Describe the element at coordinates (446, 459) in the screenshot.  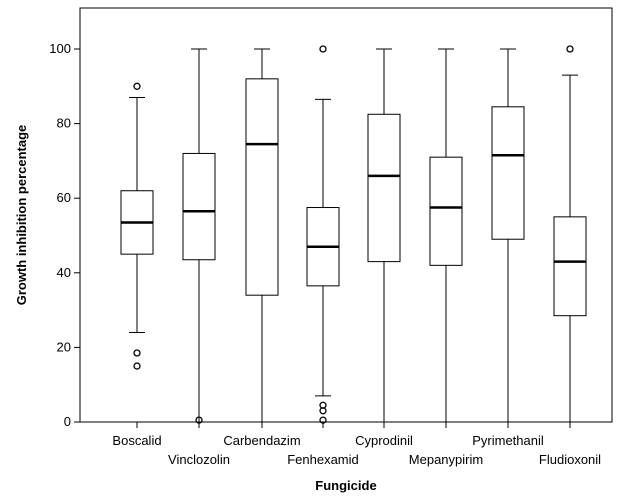
I see `x-tick-label-5: Mepanypirim` at that location.